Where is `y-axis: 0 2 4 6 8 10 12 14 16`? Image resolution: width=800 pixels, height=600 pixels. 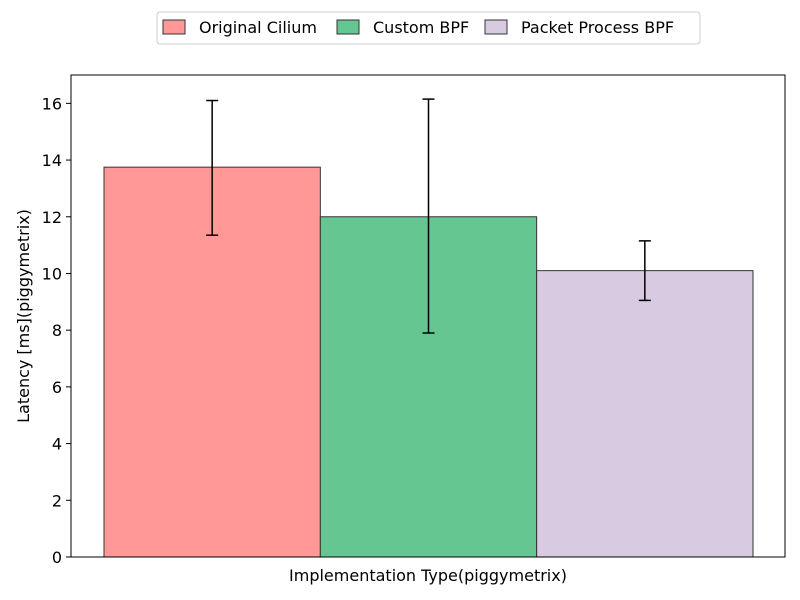 y-axis: 0 2 4 6 8 10 12 14 16 is located at coordinates (56, 330).